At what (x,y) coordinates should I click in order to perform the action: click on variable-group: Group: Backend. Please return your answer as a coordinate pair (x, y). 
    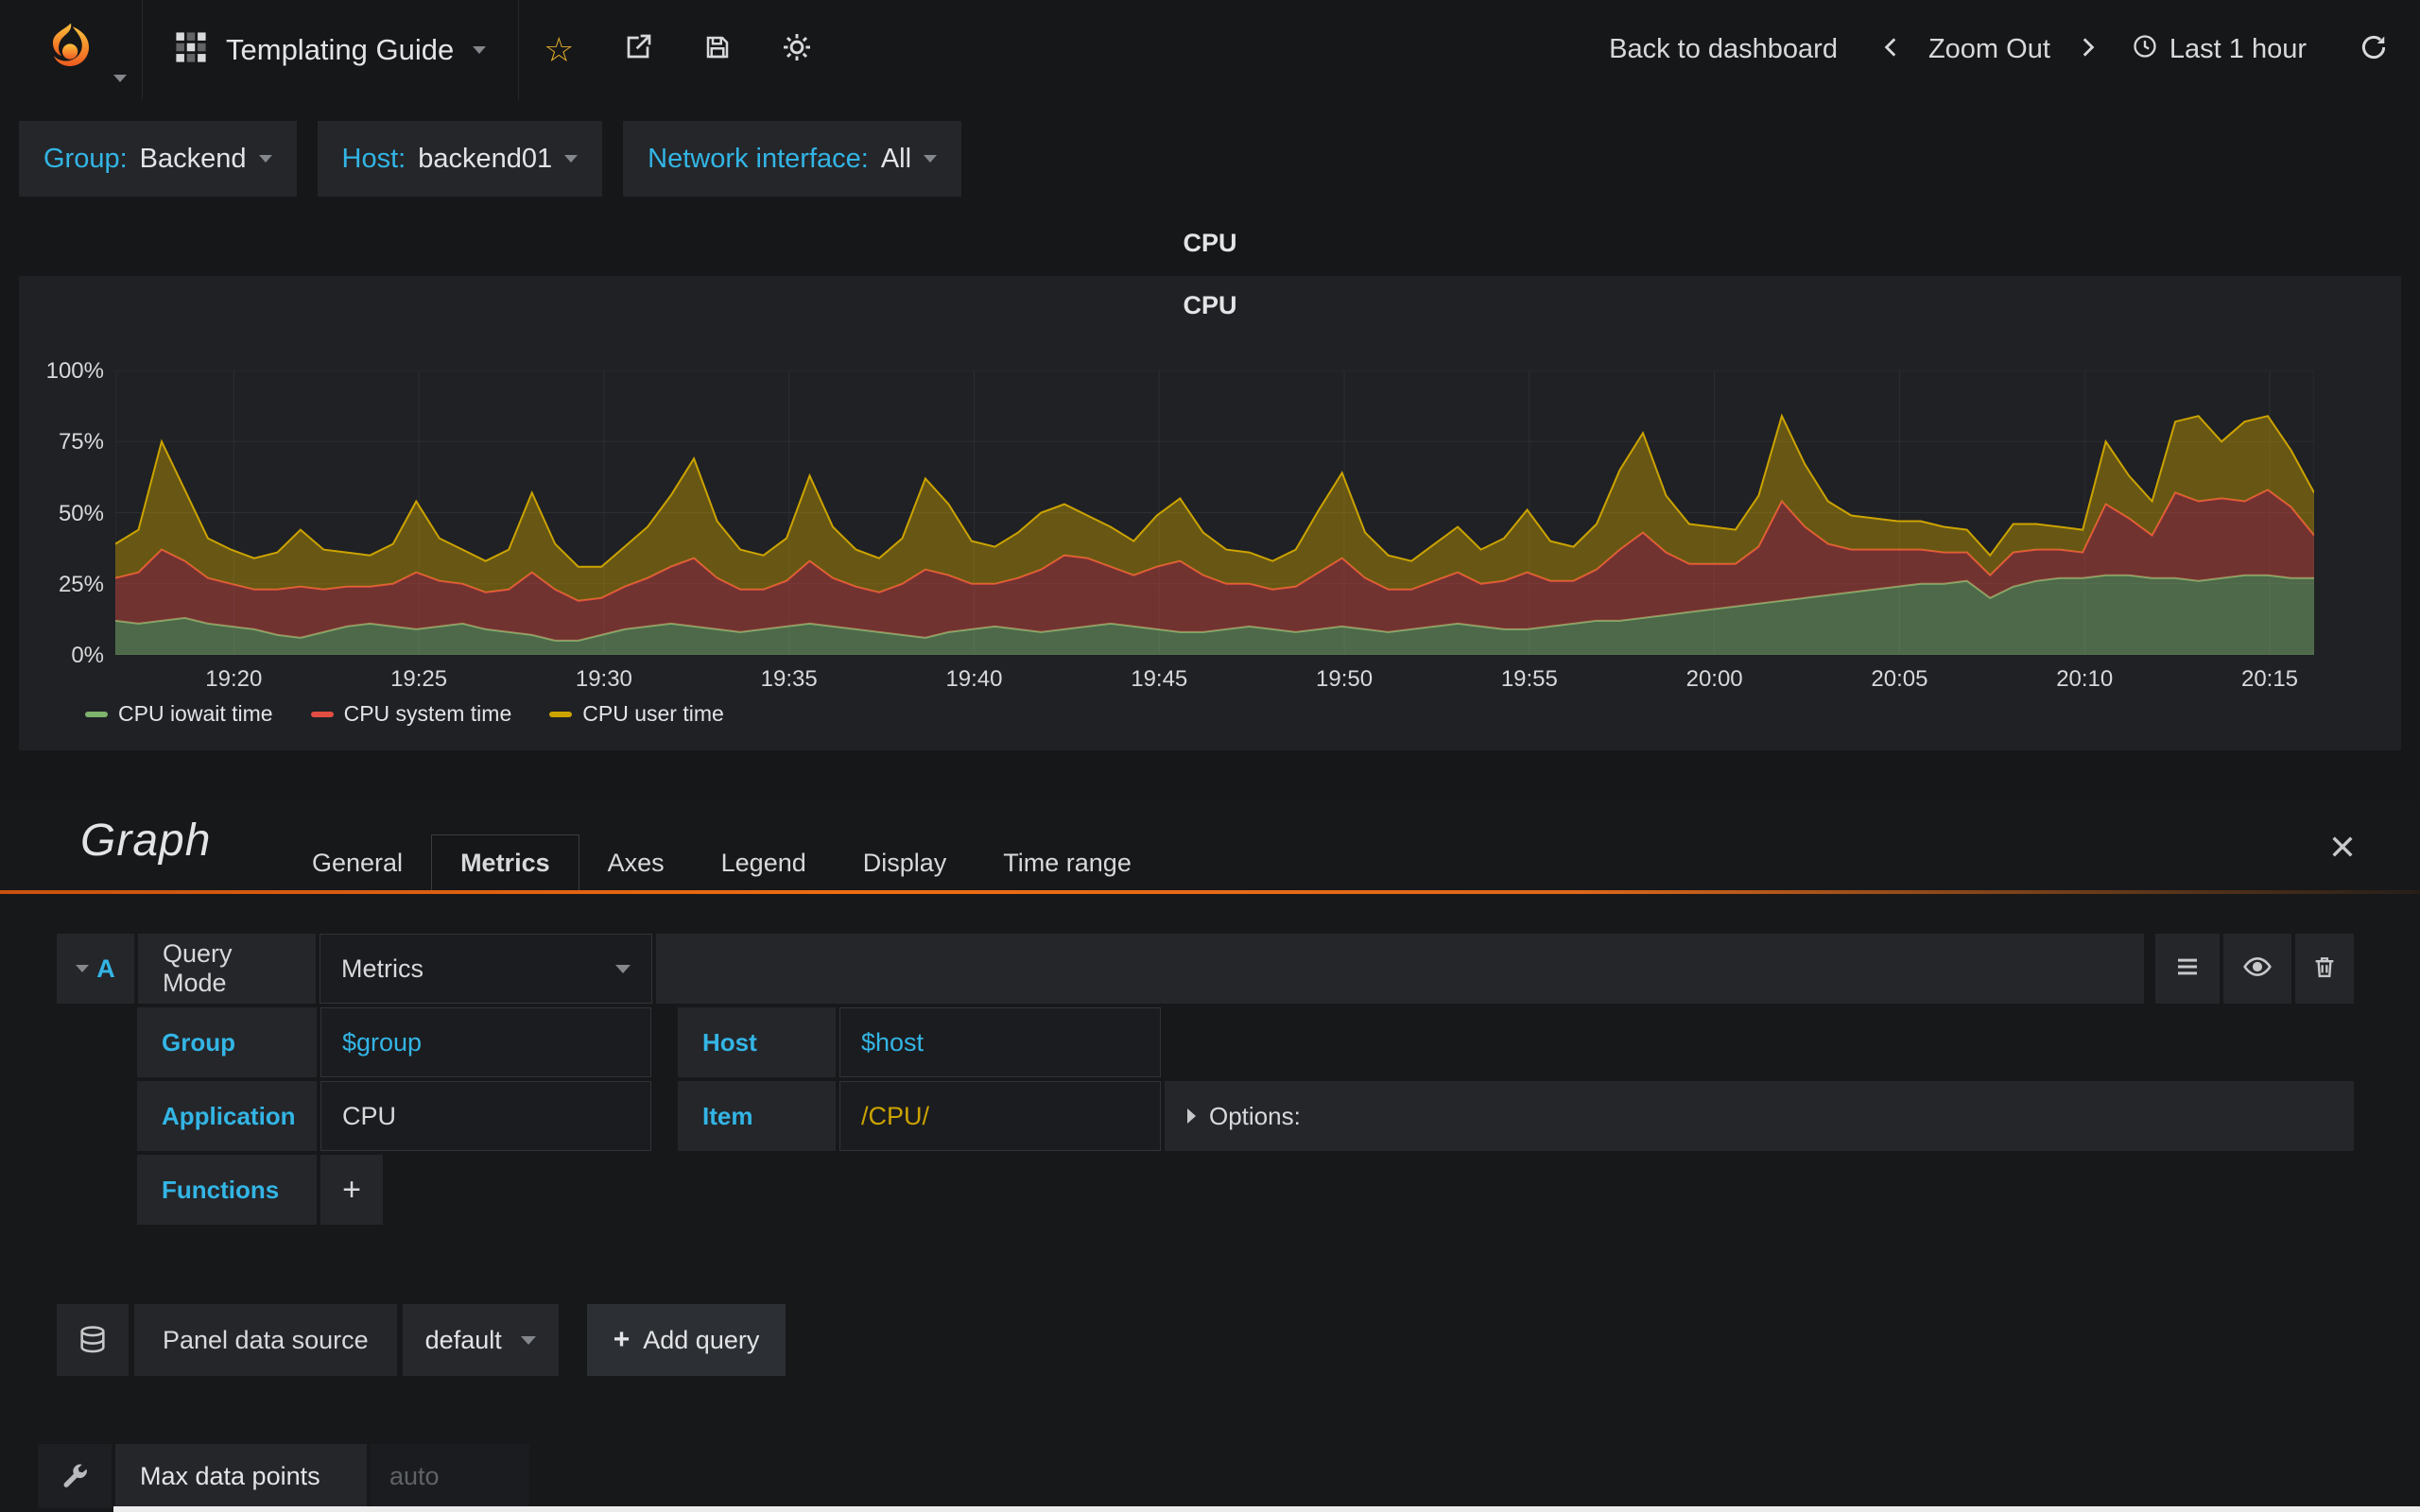
    Looking at the image, I should click on (158, 159).